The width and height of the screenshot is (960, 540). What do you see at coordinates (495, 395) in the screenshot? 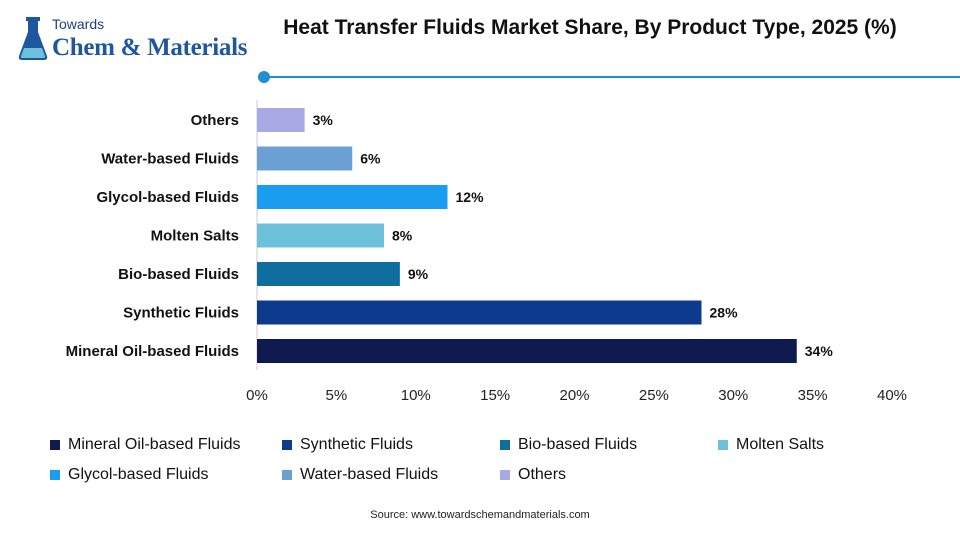
I see `x-tick-label: 15%` at bounding box center [495, 395].